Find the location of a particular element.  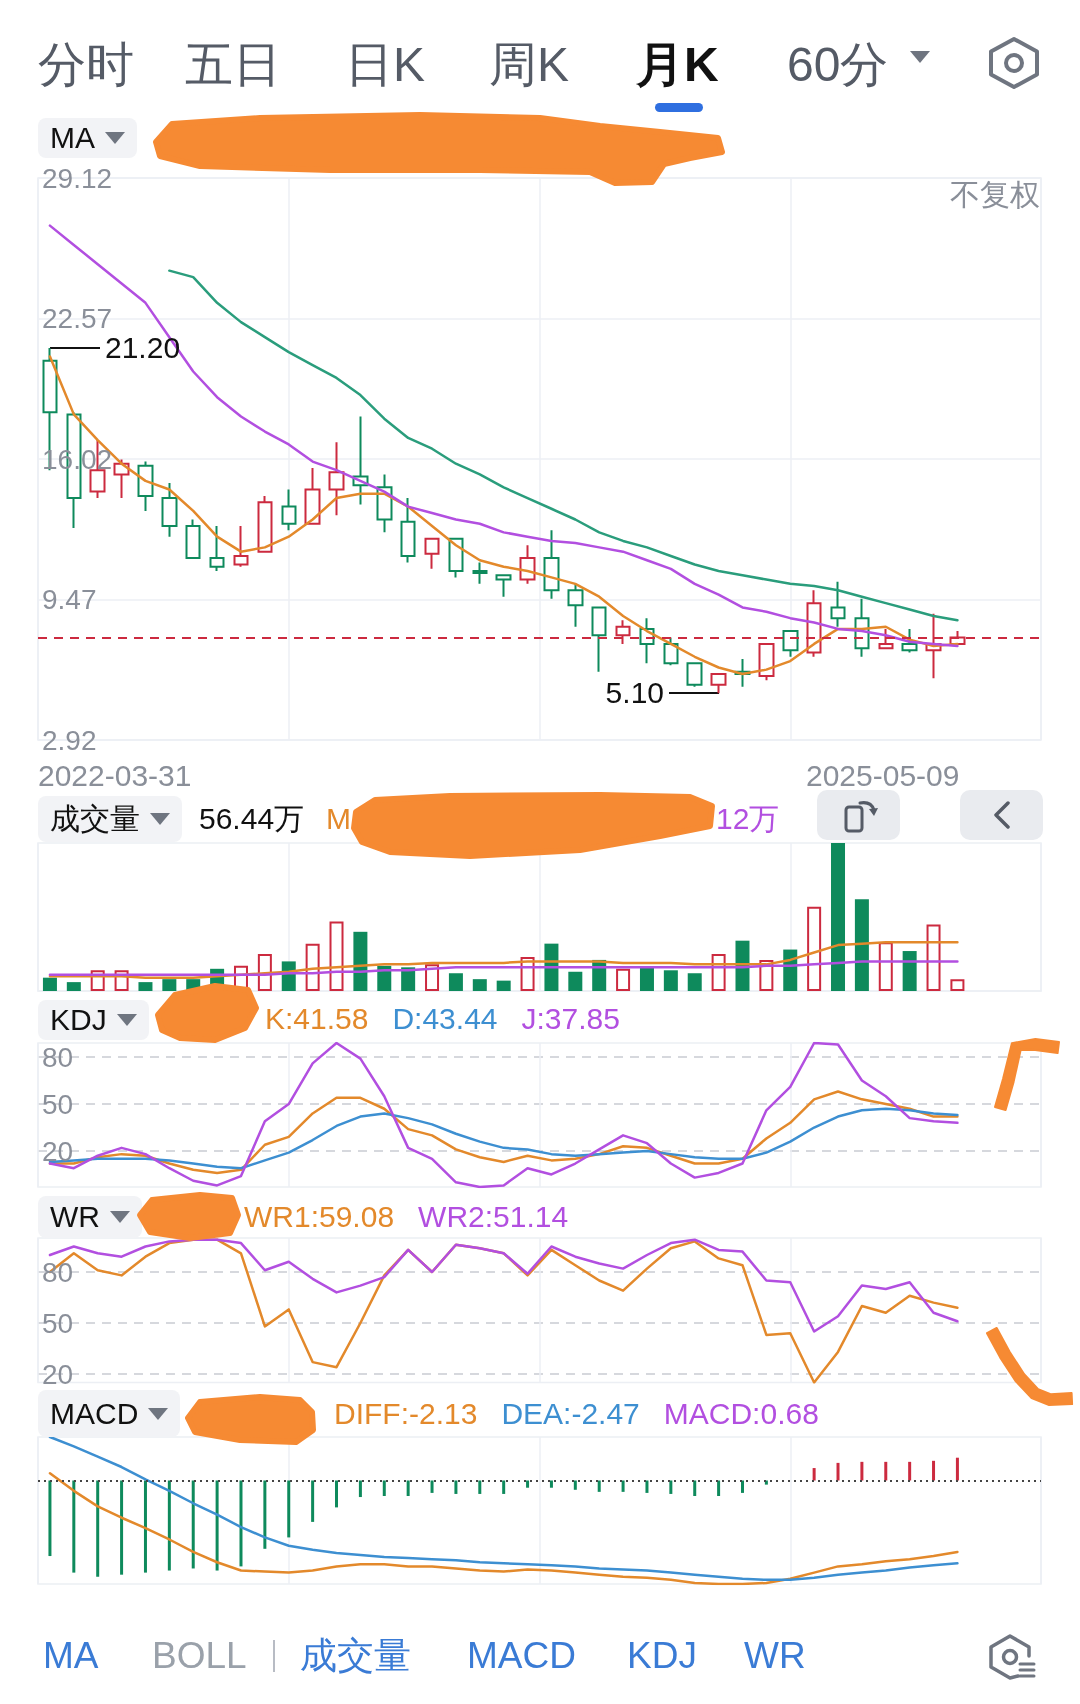

text: 成交量 is located at coordinates (355, 1655).